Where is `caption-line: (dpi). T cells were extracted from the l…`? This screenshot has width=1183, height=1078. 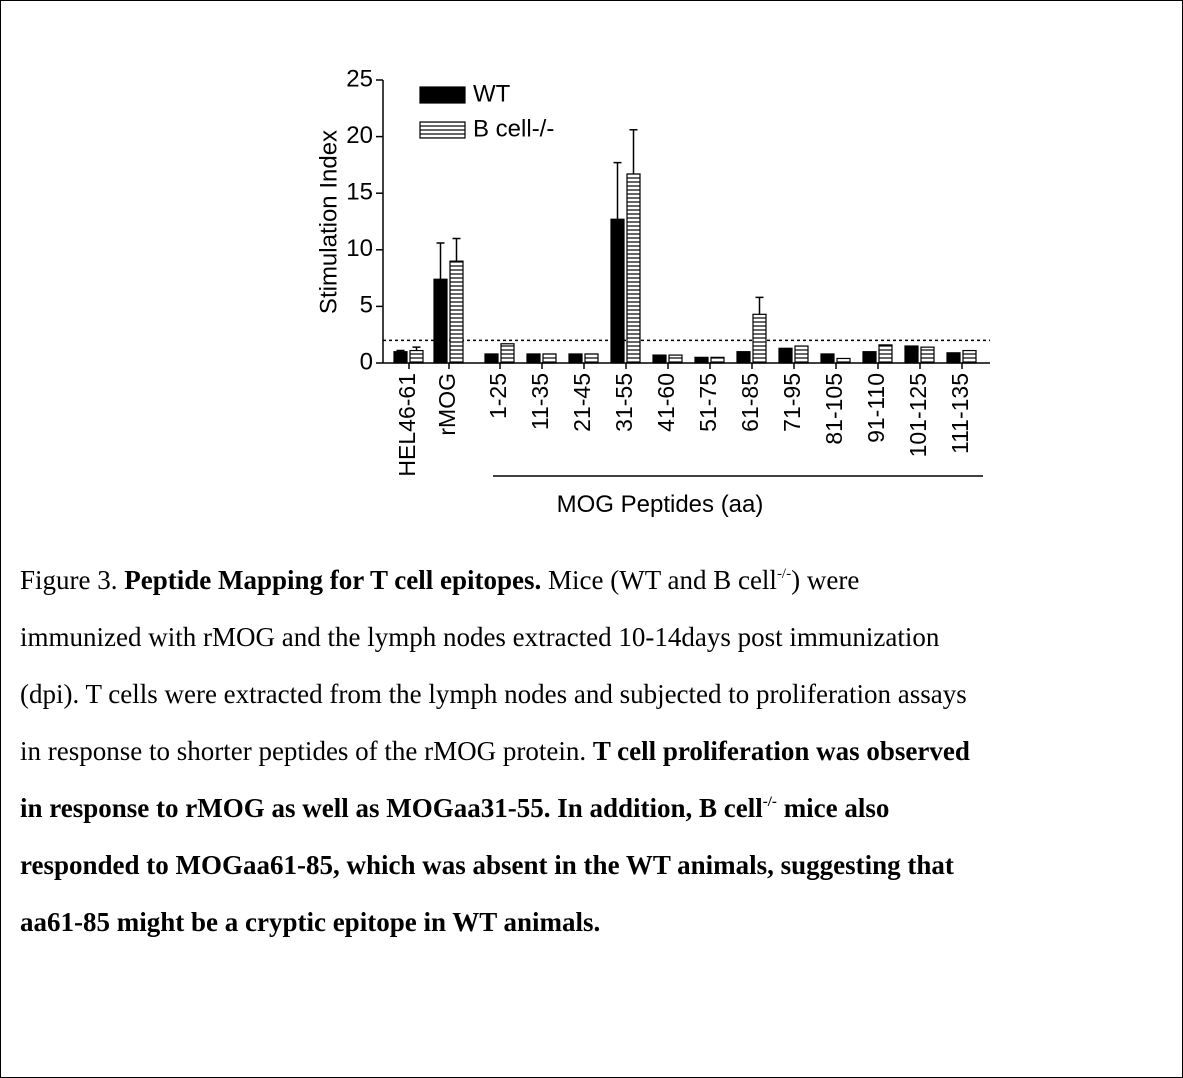 caption-line: (dpi). T cells were extracted from the l… is located at coordinates (495, 694).